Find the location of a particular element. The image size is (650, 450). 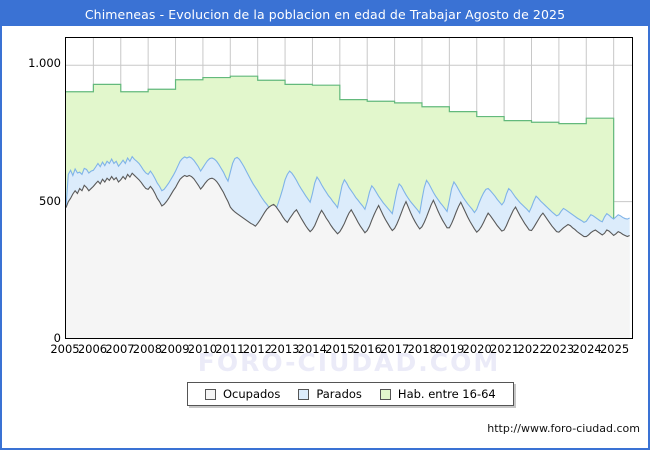

x-axis-tick-label: 2021 is located at coordinates (505, 349).